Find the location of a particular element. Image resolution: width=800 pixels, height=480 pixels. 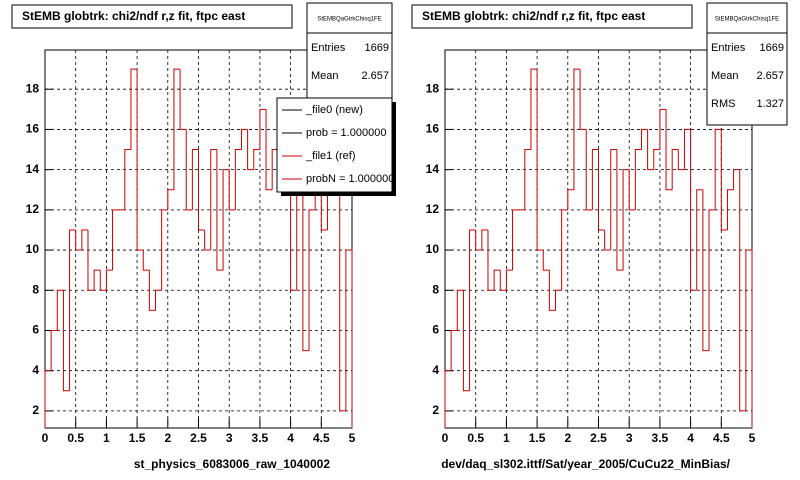

title-box is located at coordinates (552, 16).